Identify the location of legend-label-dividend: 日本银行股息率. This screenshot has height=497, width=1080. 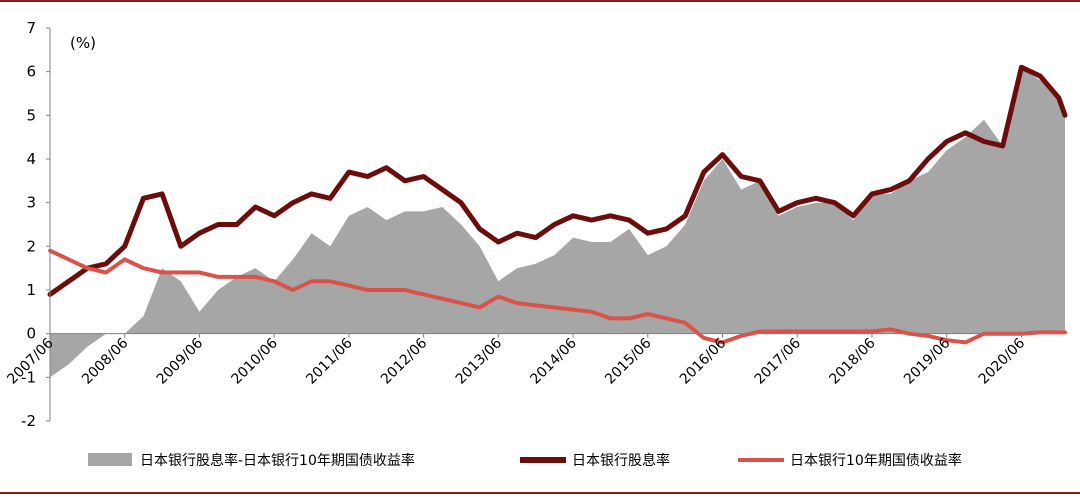
(621, 460).